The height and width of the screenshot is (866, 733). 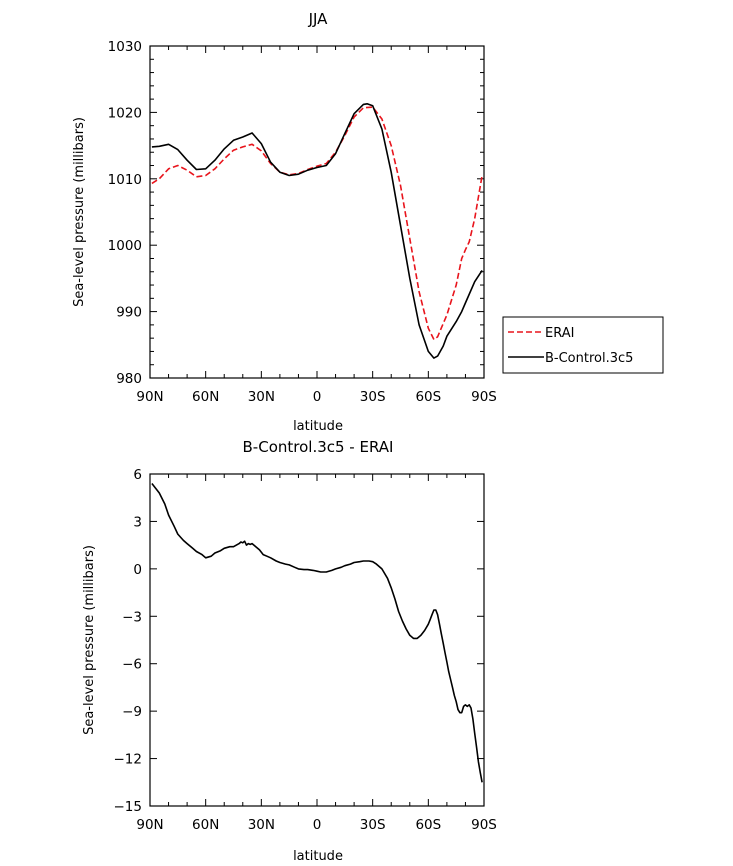 I want to click on top-y-axis-label: Sea-level pressure (millibars), so click(x=79, y=212).